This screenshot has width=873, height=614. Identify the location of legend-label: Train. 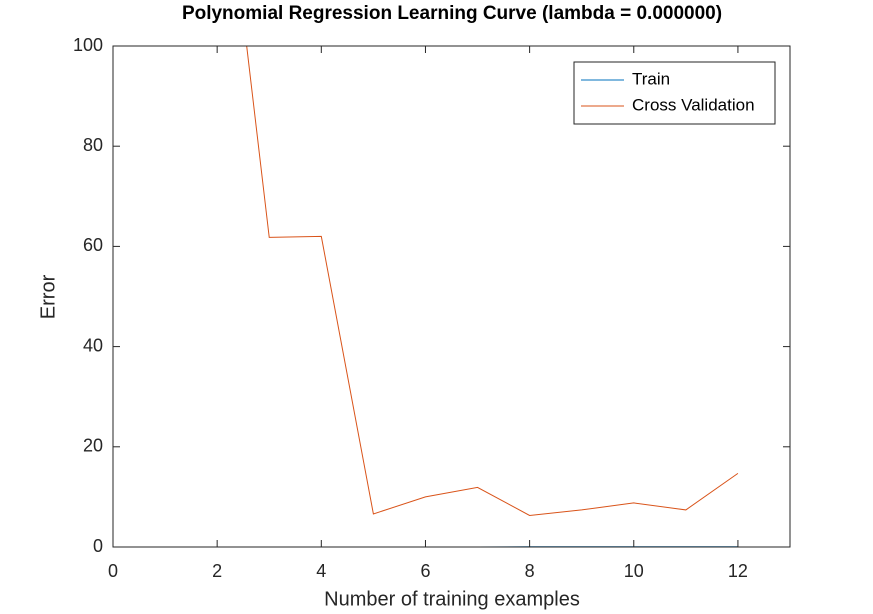
(651, 78).